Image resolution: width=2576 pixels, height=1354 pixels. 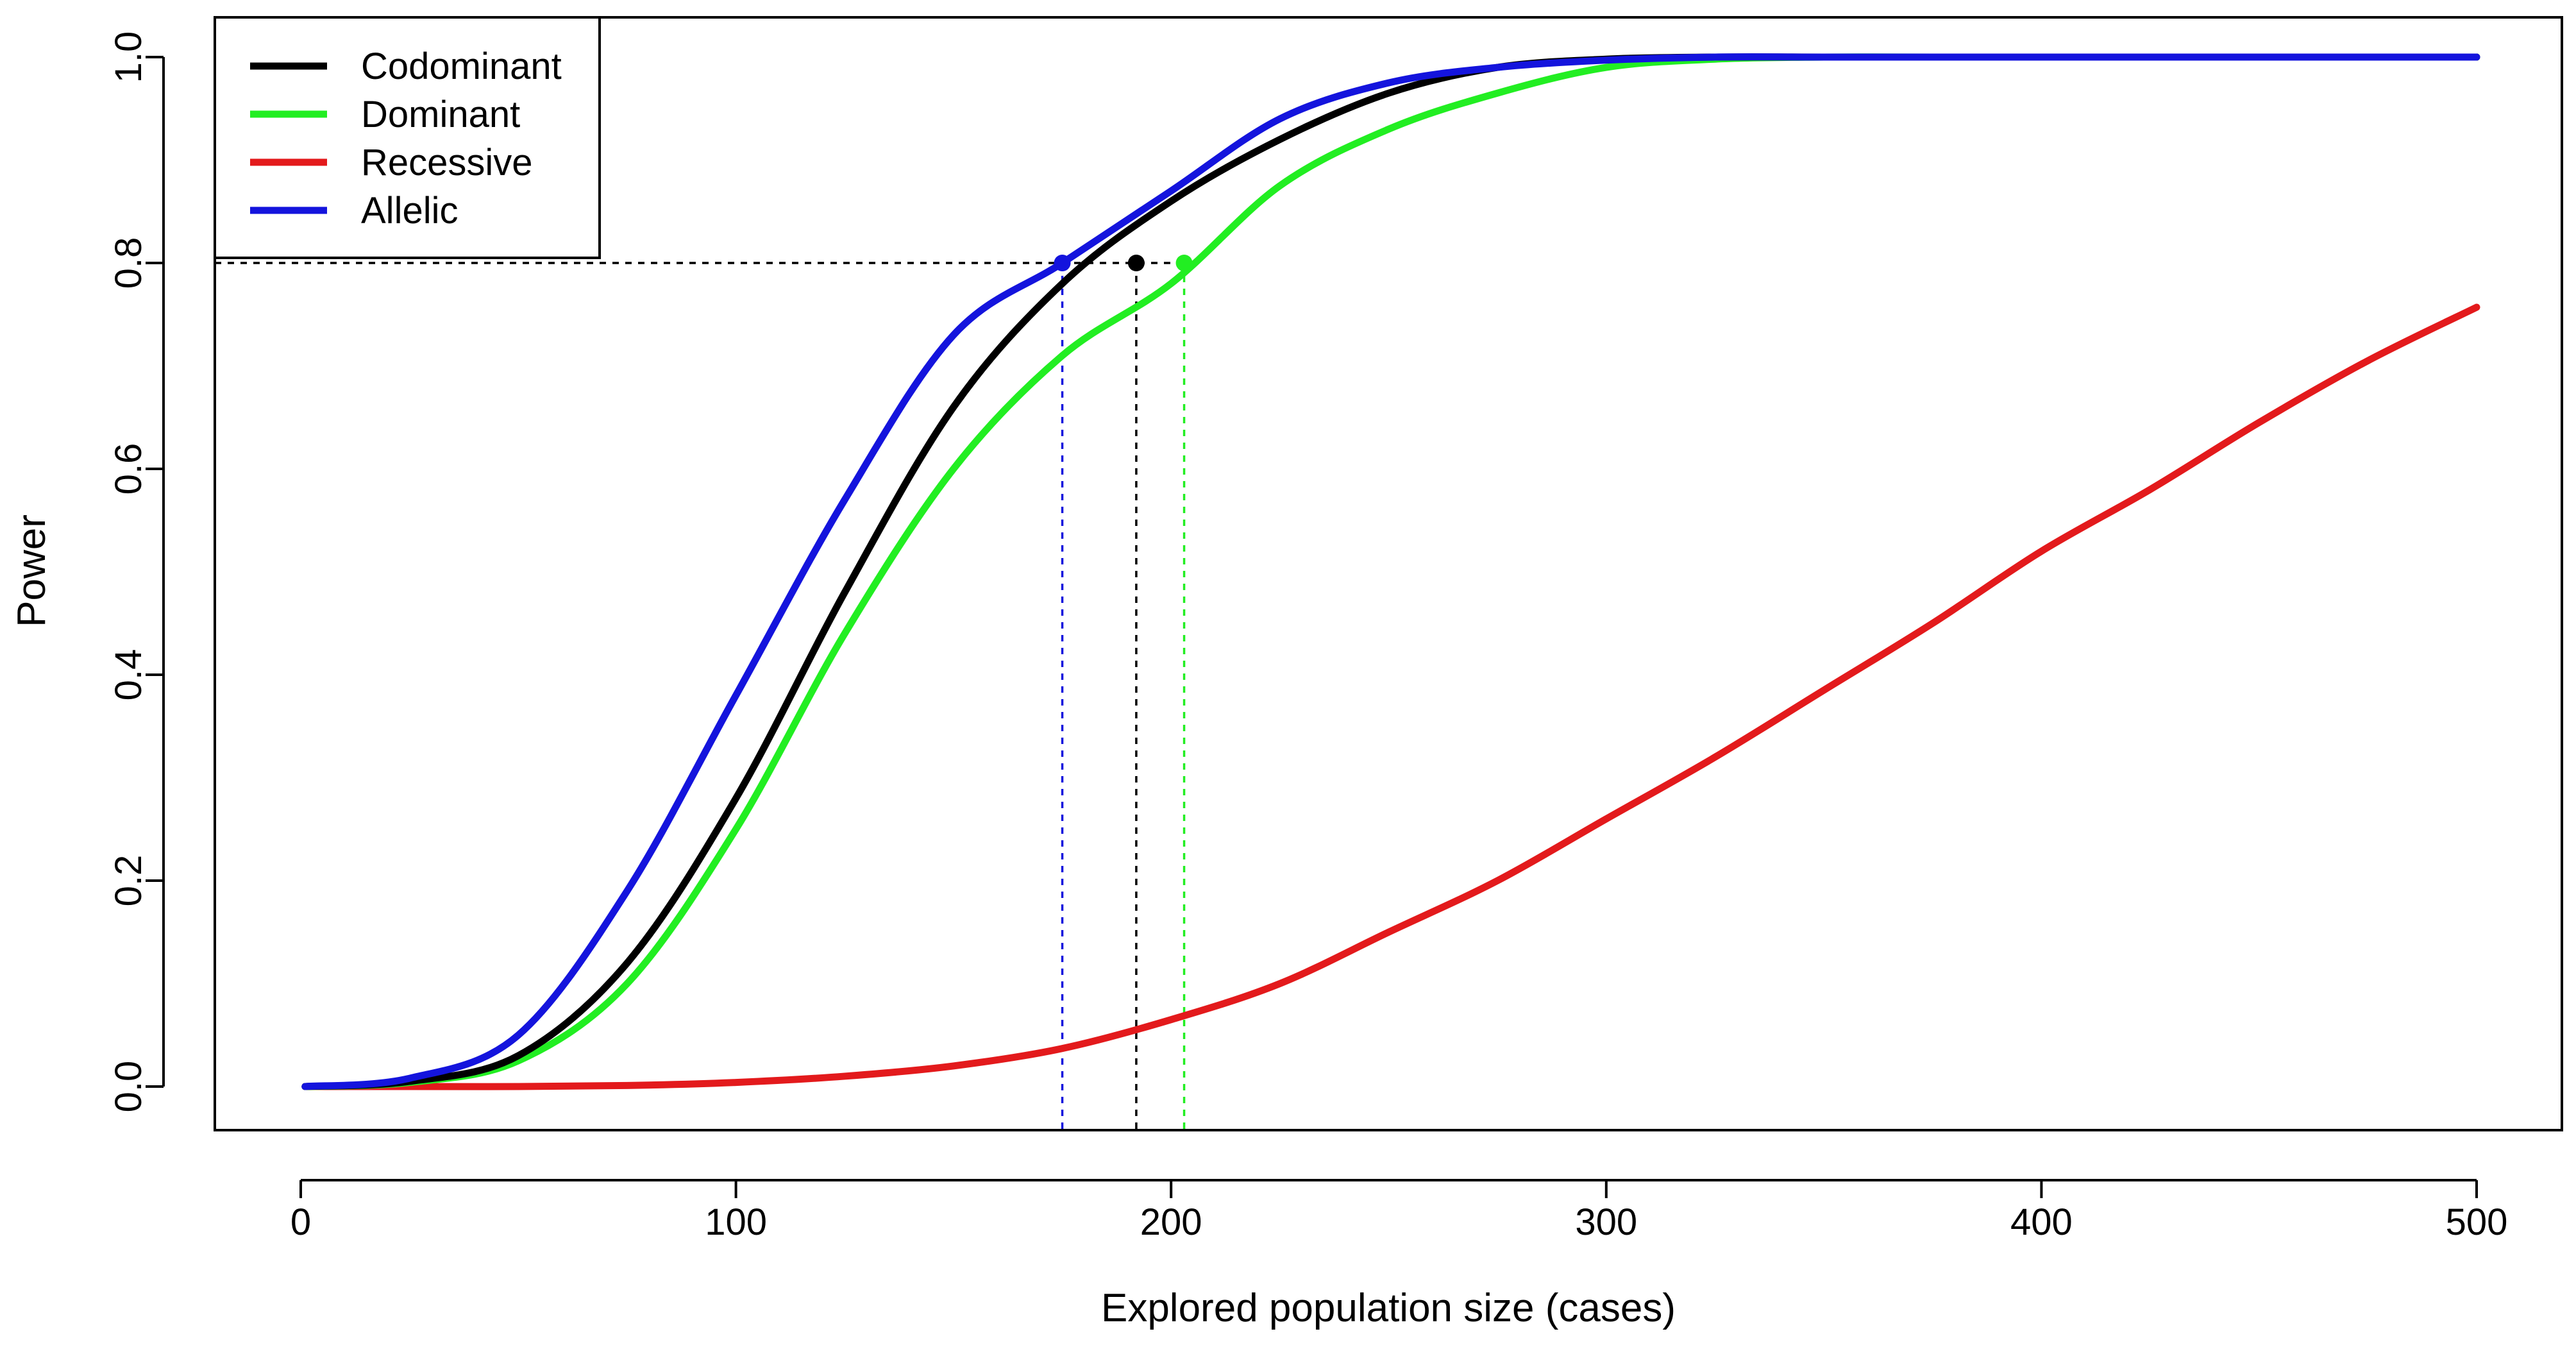 What do you see at coordinates (1388, 1308) in the screenshot?
I see `x-axis-title: Explored population size (cases)` at bounding box center [1388, 1308].